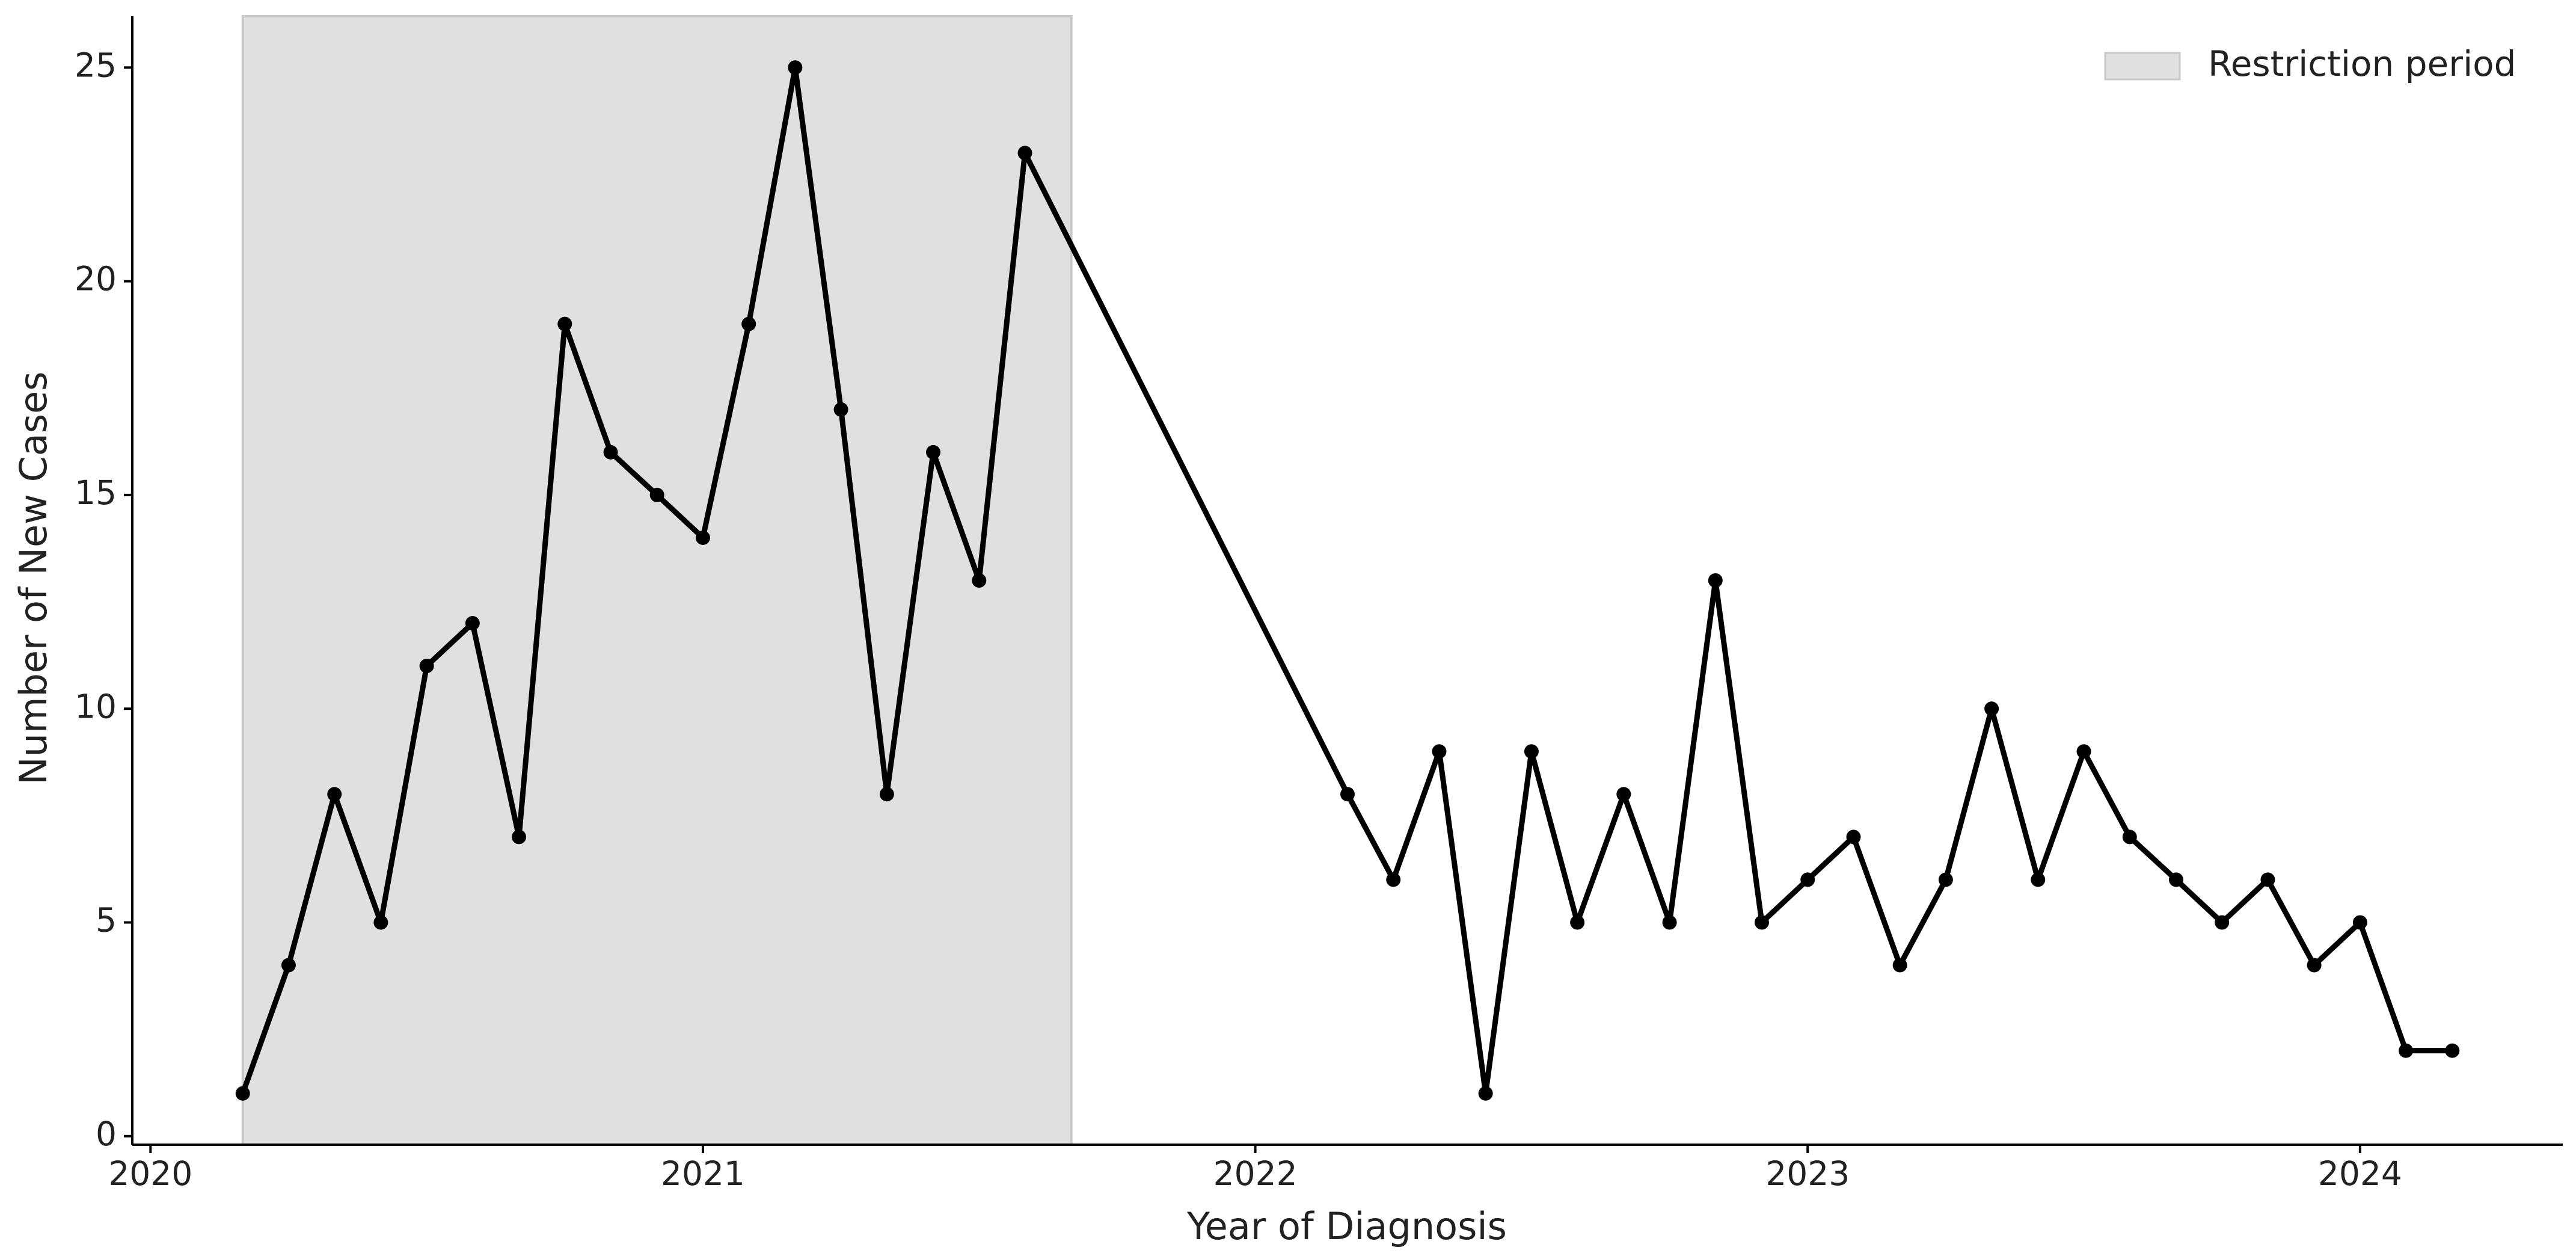 The image size is (2576, 1256). I want to click on y-axis-label: Number of New Cases, so click(33, 577).